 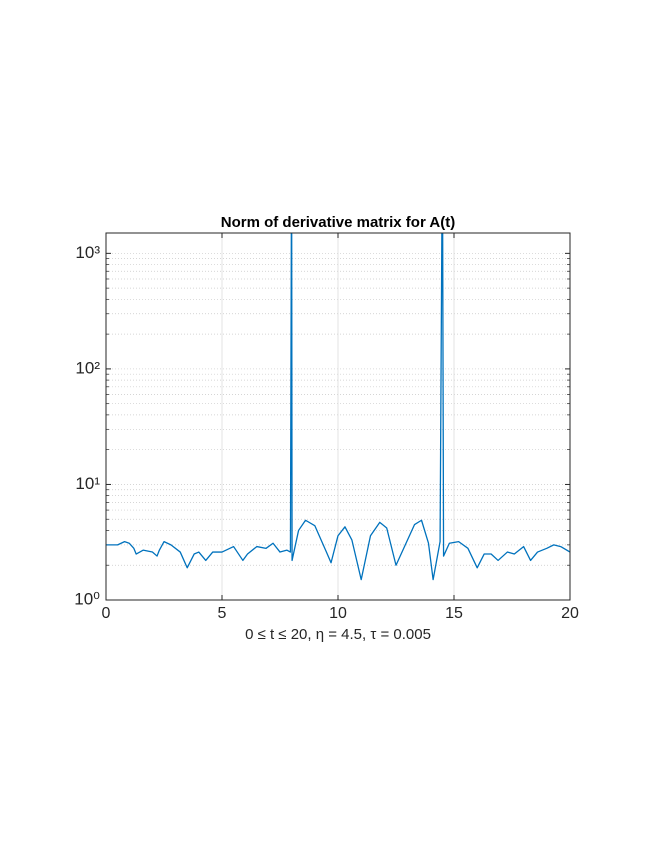 I want to click on x-tick-label: 20, so click(x=570, y=613).